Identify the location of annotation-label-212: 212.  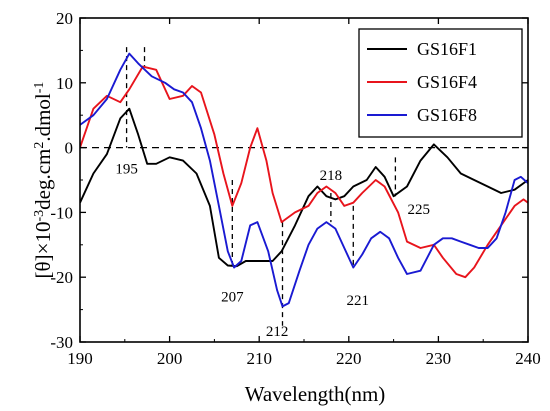
(277, 332).